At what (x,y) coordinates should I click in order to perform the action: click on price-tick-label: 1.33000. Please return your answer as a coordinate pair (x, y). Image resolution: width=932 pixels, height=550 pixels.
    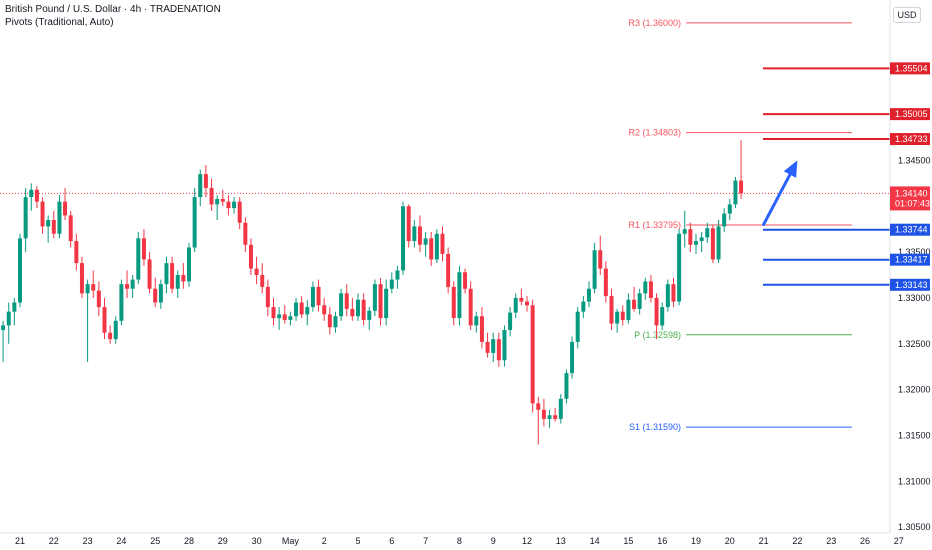
    Looking at the image, I should click on (914, 298).